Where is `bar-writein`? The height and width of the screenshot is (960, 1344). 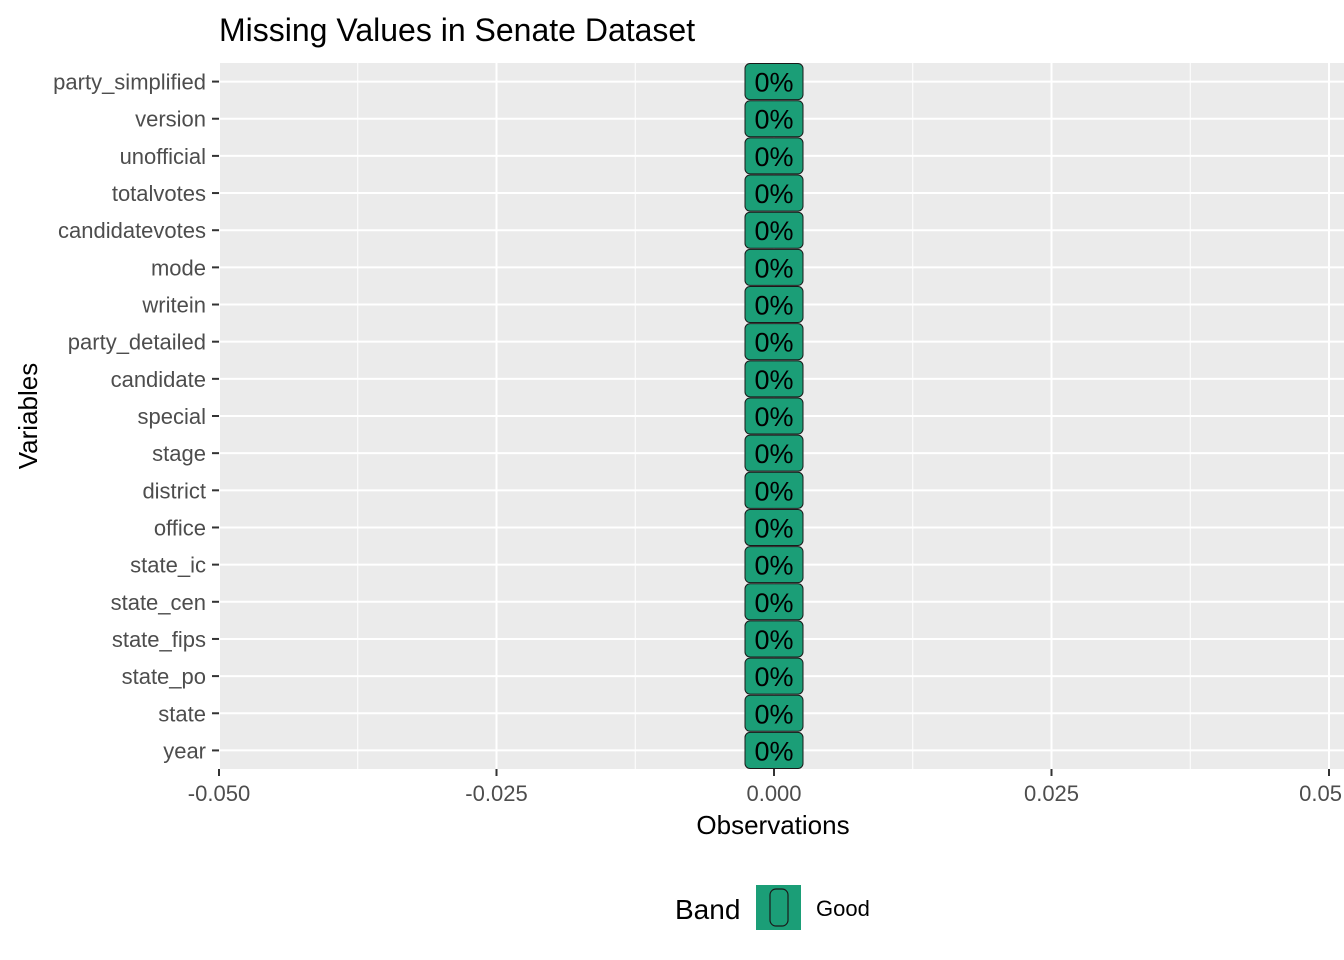
bar-writein is located at coordinates (774, 305).